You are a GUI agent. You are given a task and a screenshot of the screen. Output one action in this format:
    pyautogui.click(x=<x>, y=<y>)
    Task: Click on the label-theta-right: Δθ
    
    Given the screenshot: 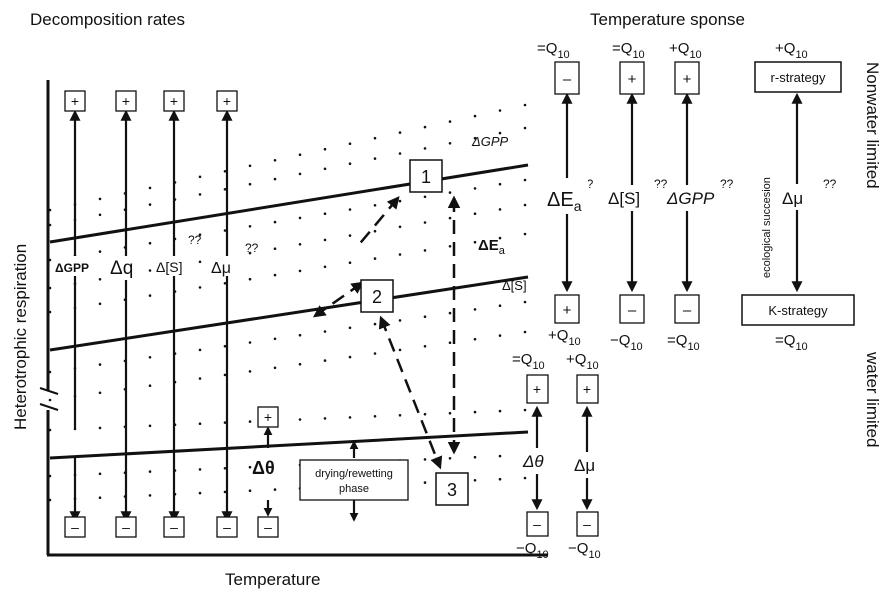 What is the action you would take?
    pyautogui.click(x=533, y=461)
    